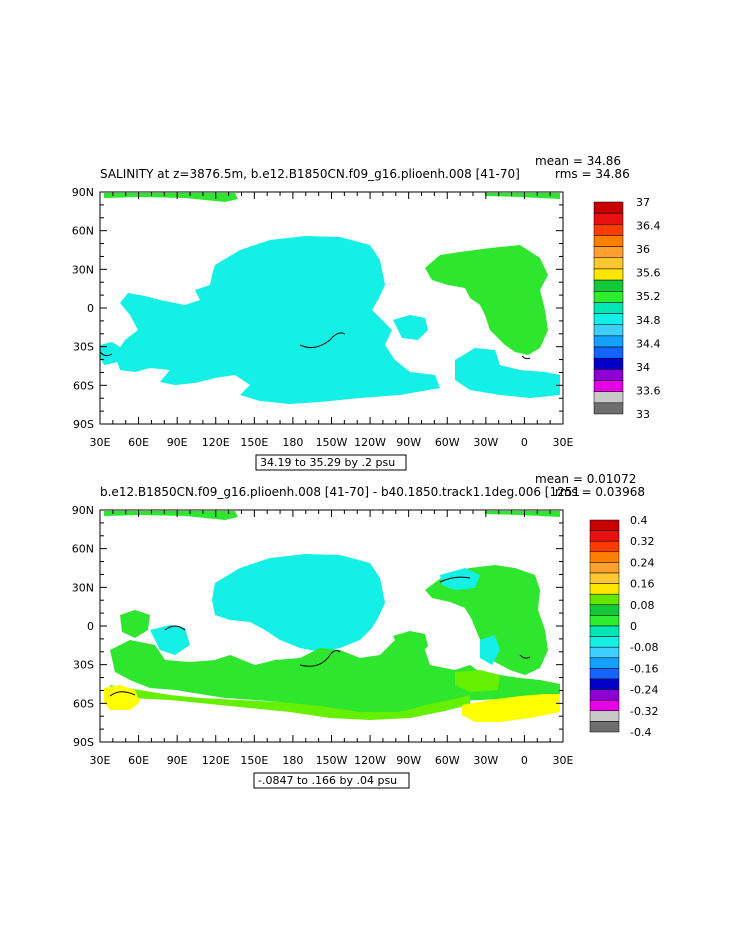 The image size is (733, 945). What do you see at coordinates (83, 347) in the screenshot?
I see `y-tick-label: 30S` at bounding box center [83, 347].